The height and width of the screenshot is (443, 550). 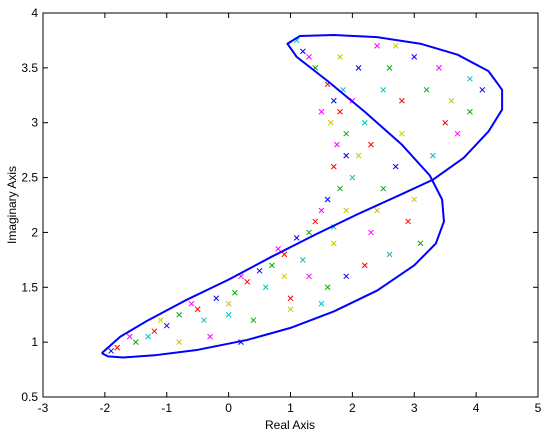 What do you see at coordinates (414, 408) in the screenshot?
I see `x-tick-label: 3` at bounding box center [414, 408].